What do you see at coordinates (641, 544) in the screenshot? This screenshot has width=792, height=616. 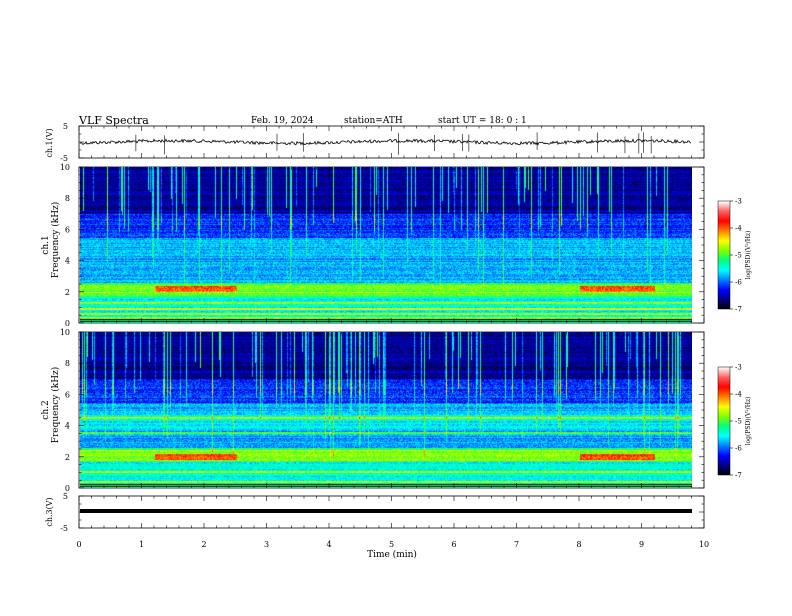 I see `x-tick-label: 9` at bounding box center [641, 544].